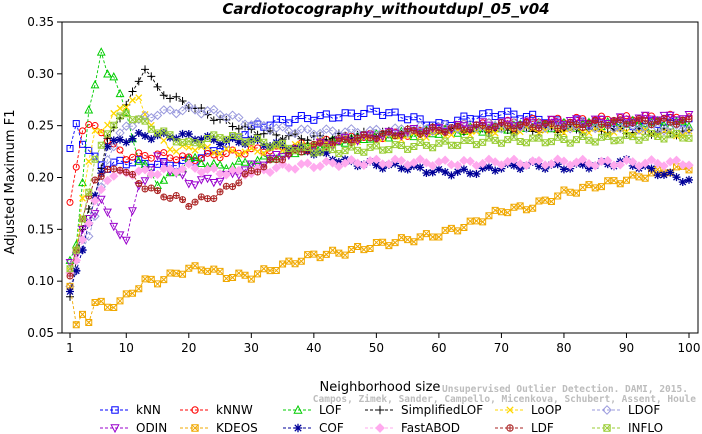 The image size is (702, 434). I want to click on x-tick-label: 40, so click(313, 348).